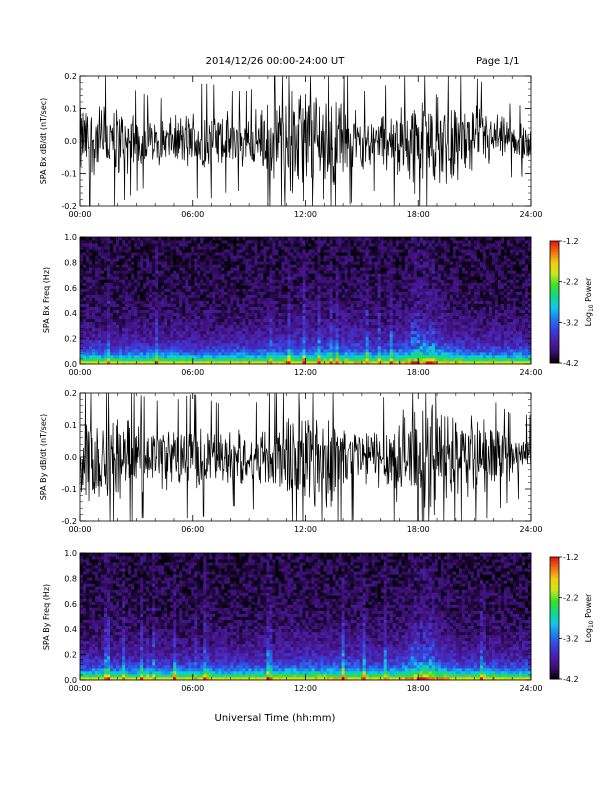  What do you see at coordinates (306, 301) in the screenshot?
I see `bx-spectrogram-cells` at bounding box center [306, 301].